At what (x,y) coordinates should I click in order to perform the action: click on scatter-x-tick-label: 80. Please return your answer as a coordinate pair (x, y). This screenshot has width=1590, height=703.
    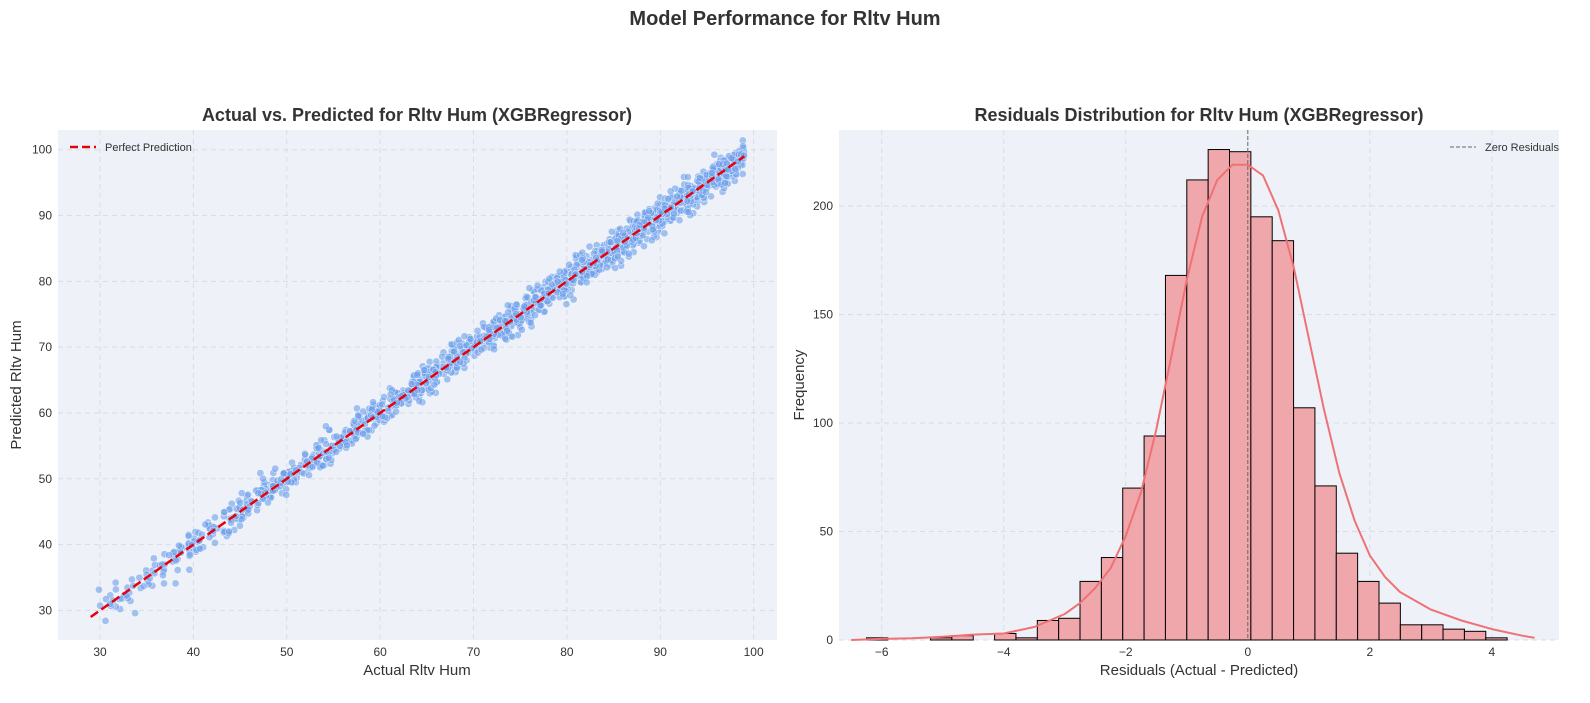
    Looking at the image, I should click on (567, 652).